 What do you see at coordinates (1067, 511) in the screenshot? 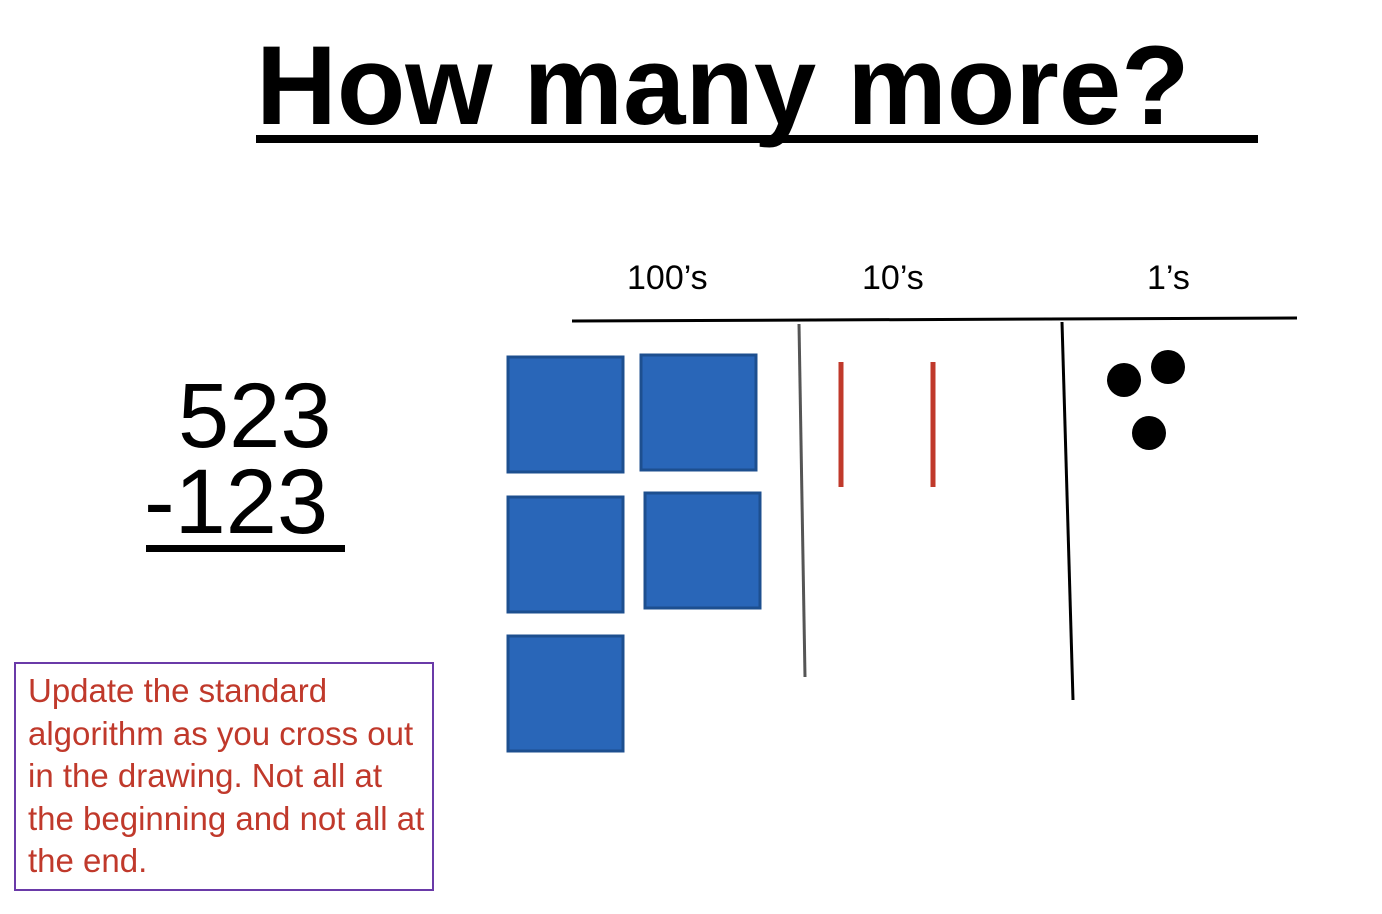
I see `tens-ones-divider` at bounding box center [1067, 511].